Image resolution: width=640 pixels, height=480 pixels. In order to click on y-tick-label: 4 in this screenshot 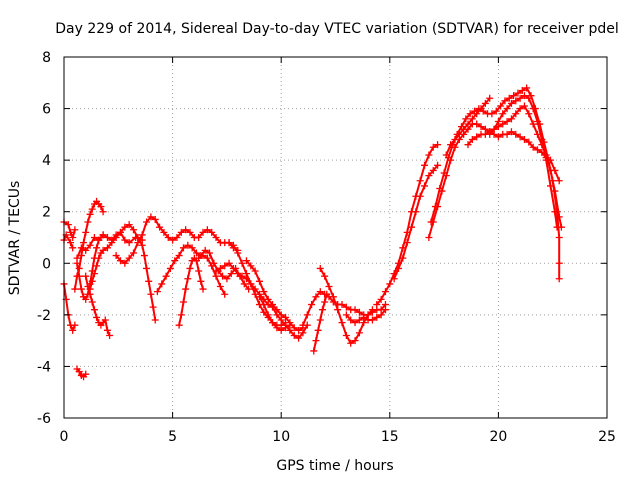, I will do `click(46, 161)`.